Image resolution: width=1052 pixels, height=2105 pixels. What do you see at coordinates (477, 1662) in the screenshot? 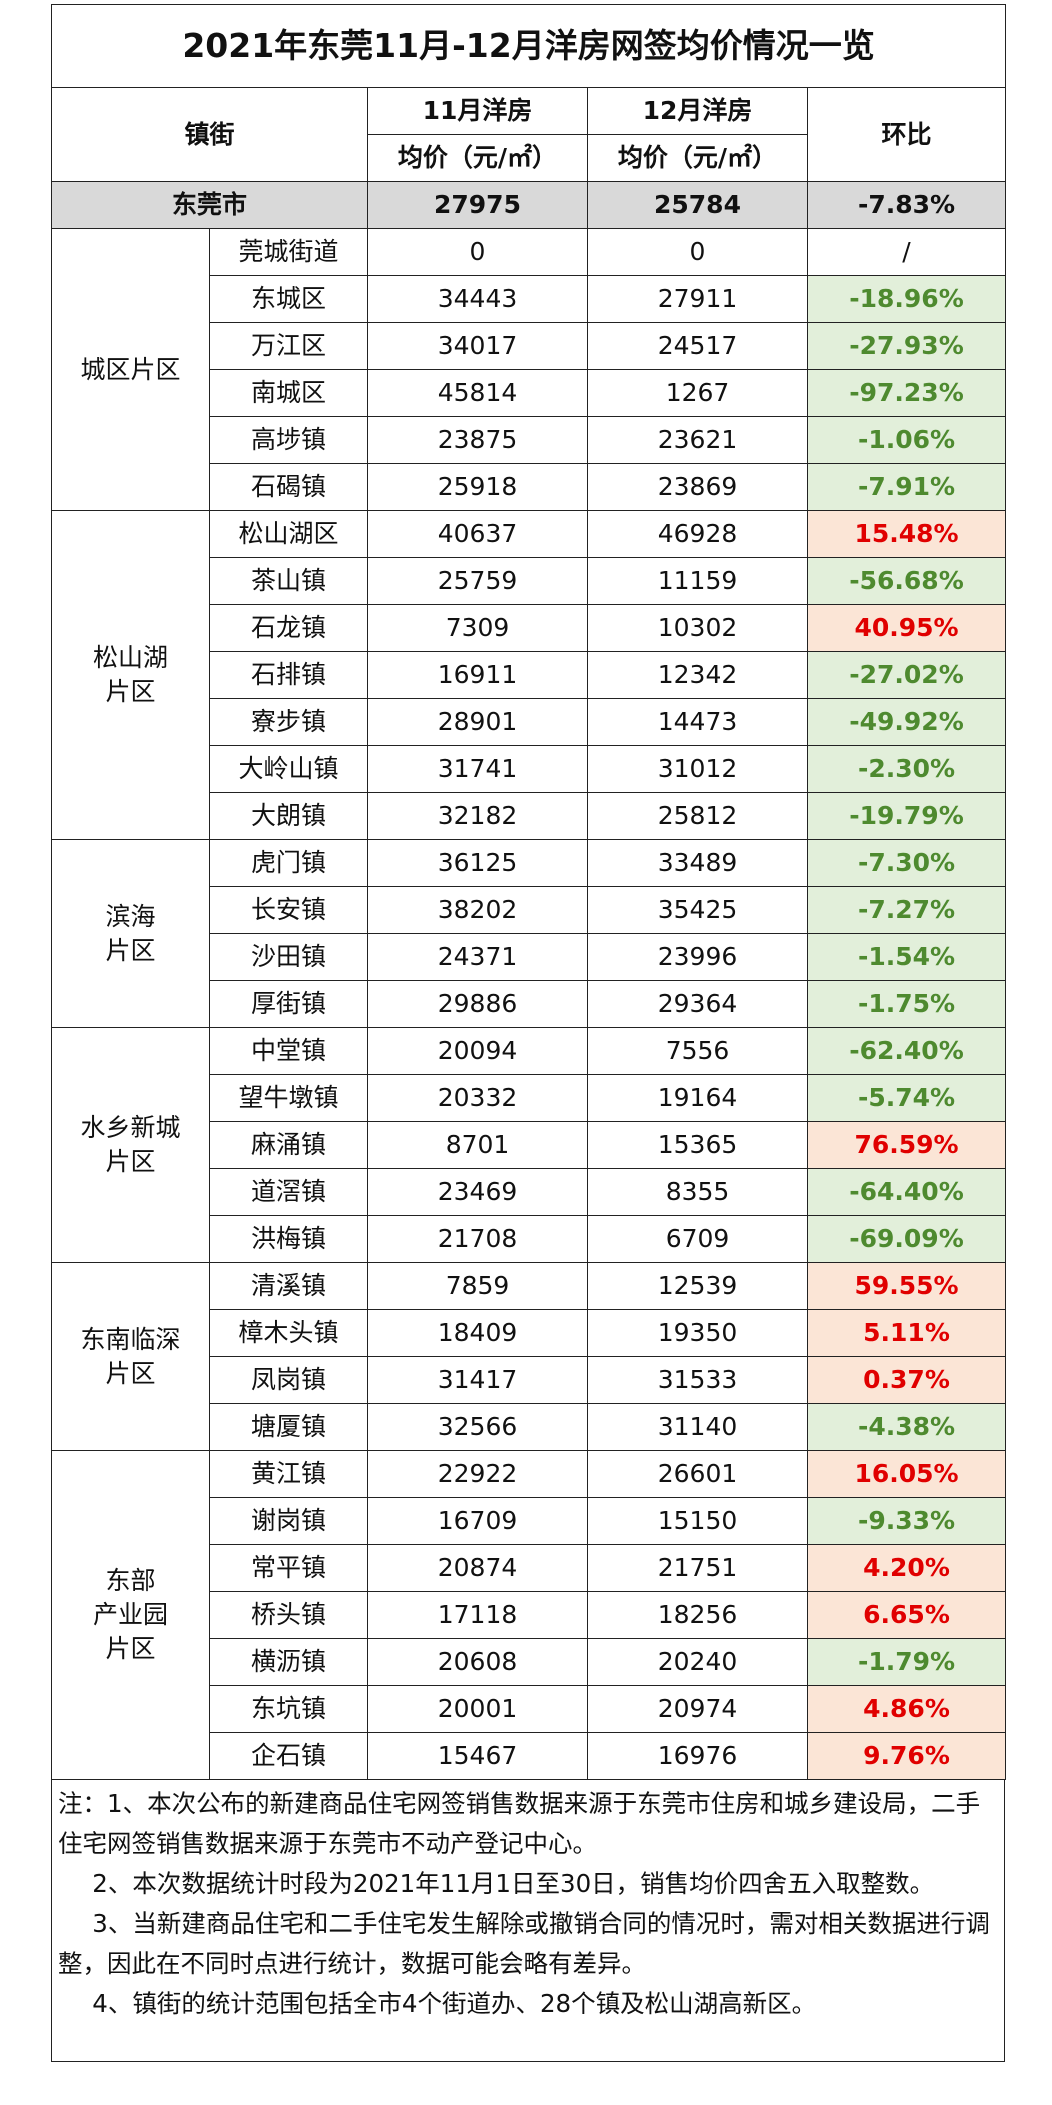
I see `nov-price: 20608` at bounding box center [477, 1662].